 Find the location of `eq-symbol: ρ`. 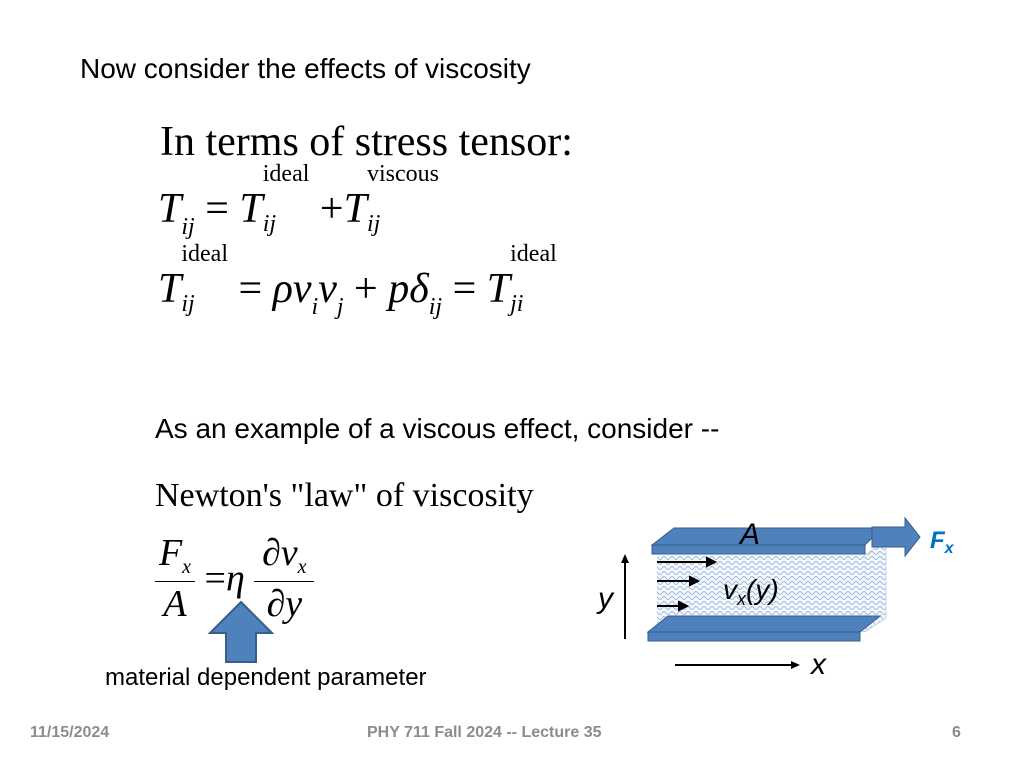

eq-symbol: ρ is located at coordinates (282, 289).